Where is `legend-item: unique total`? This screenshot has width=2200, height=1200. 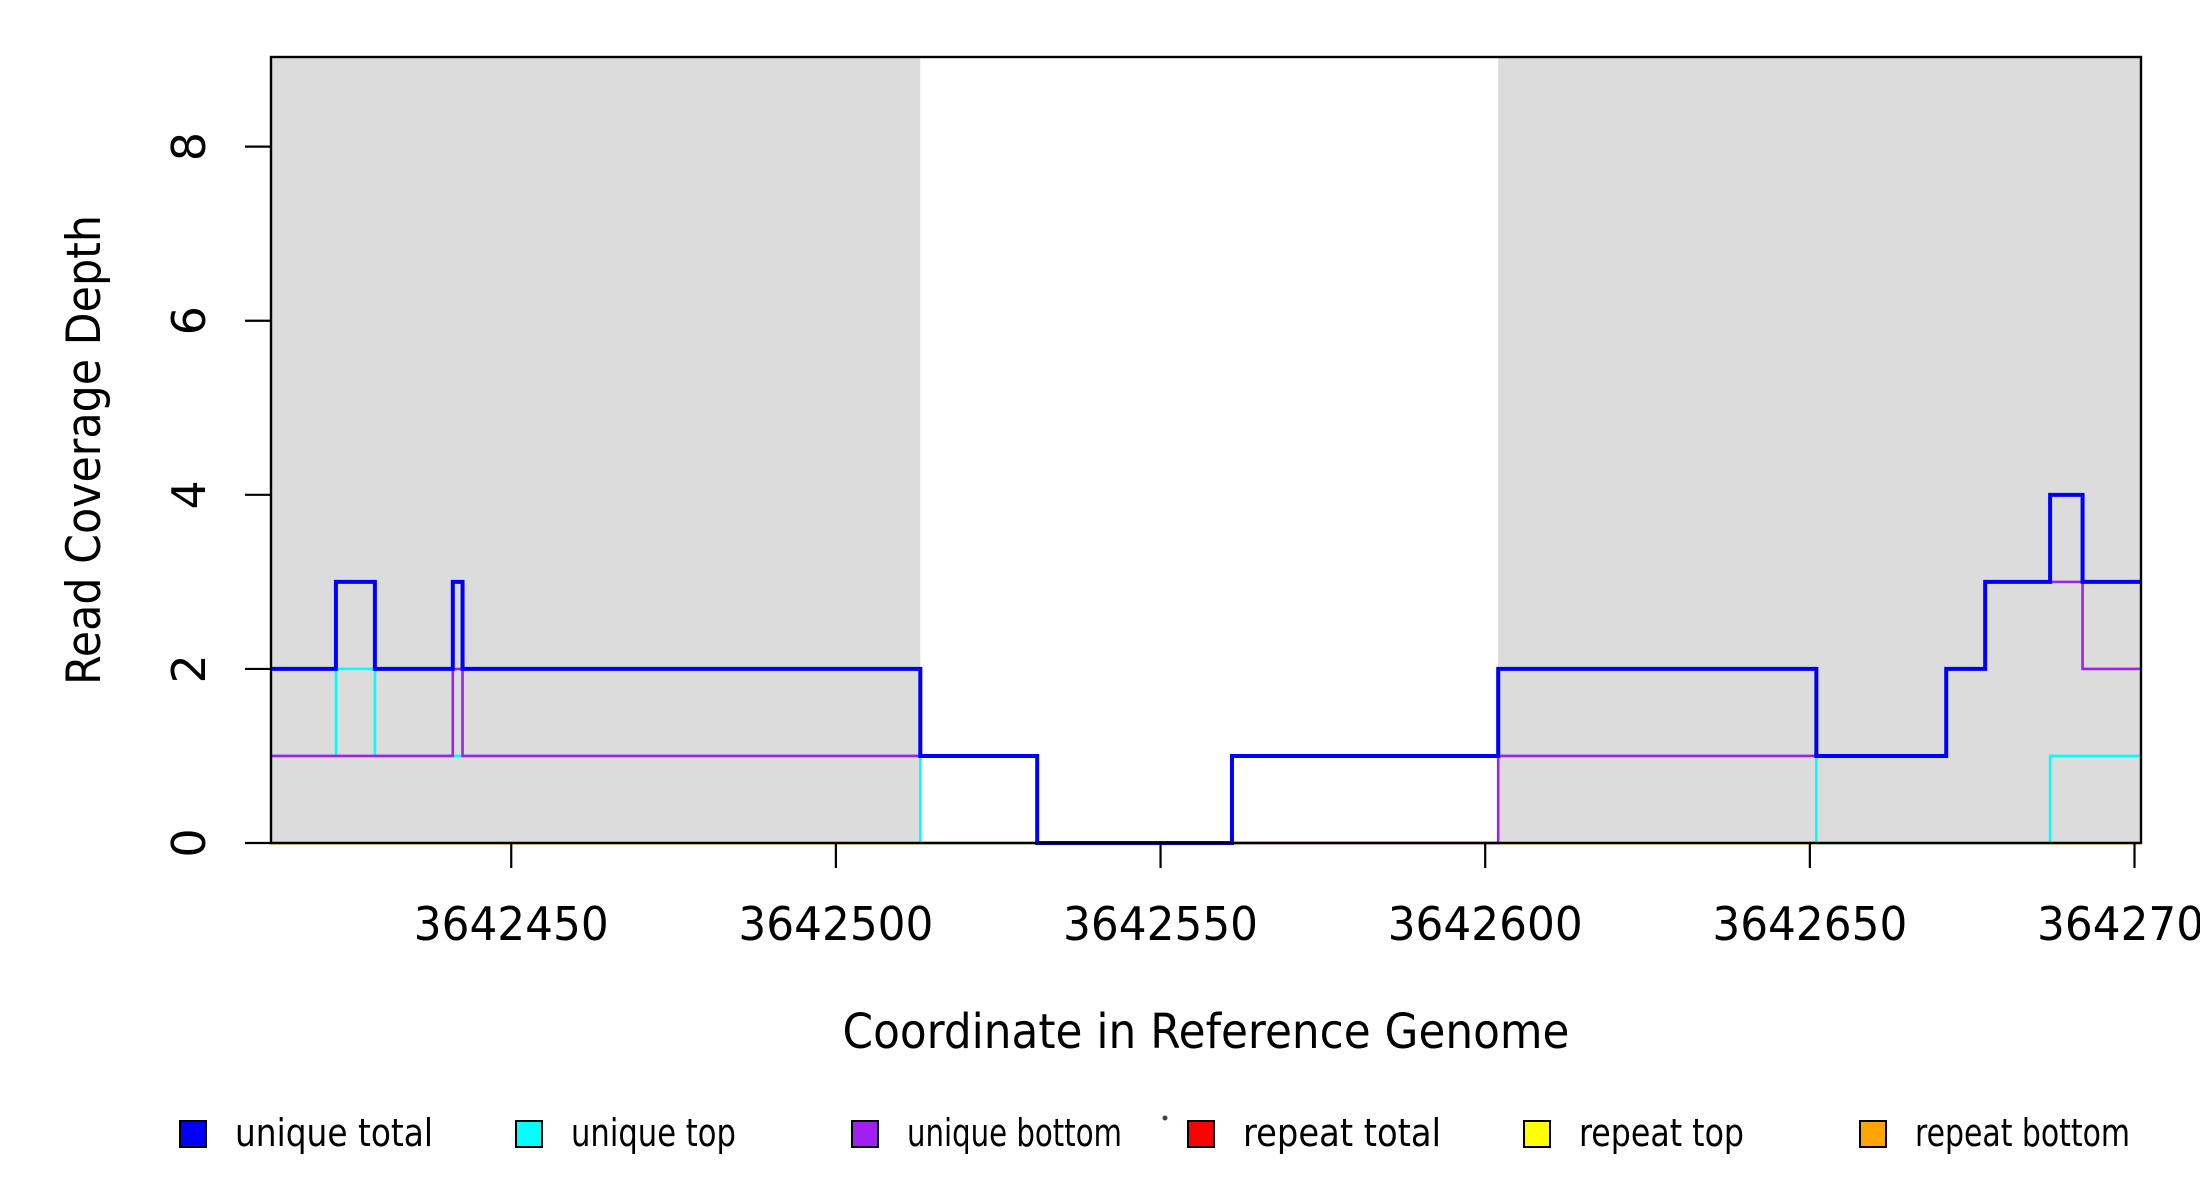 legend-item: unique total is located at coordinates (306, 1133).